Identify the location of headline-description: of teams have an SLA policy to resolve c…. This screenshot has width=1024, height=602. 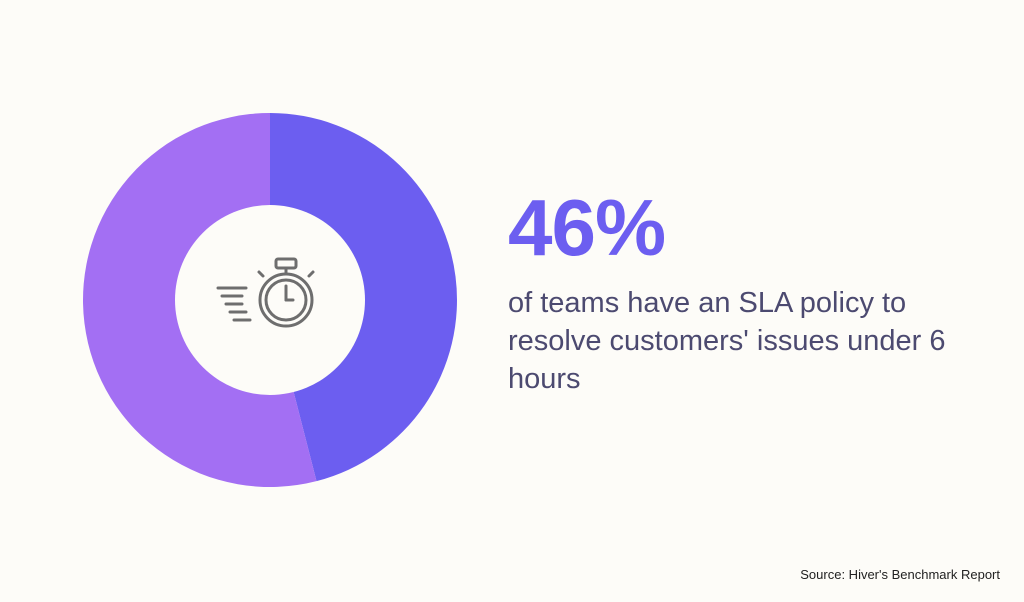
(727, 341).